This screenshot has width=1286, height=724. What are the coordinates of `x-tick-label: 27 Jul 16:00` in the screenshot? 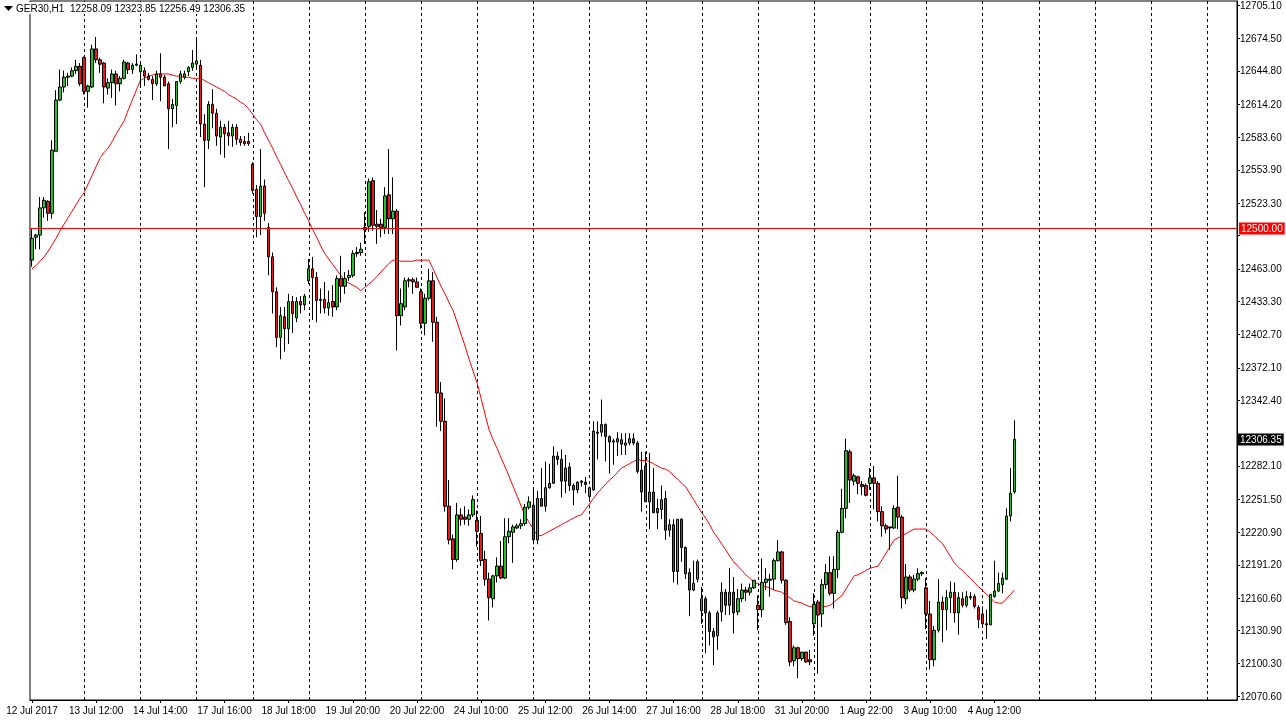 It's located at (674, 710).